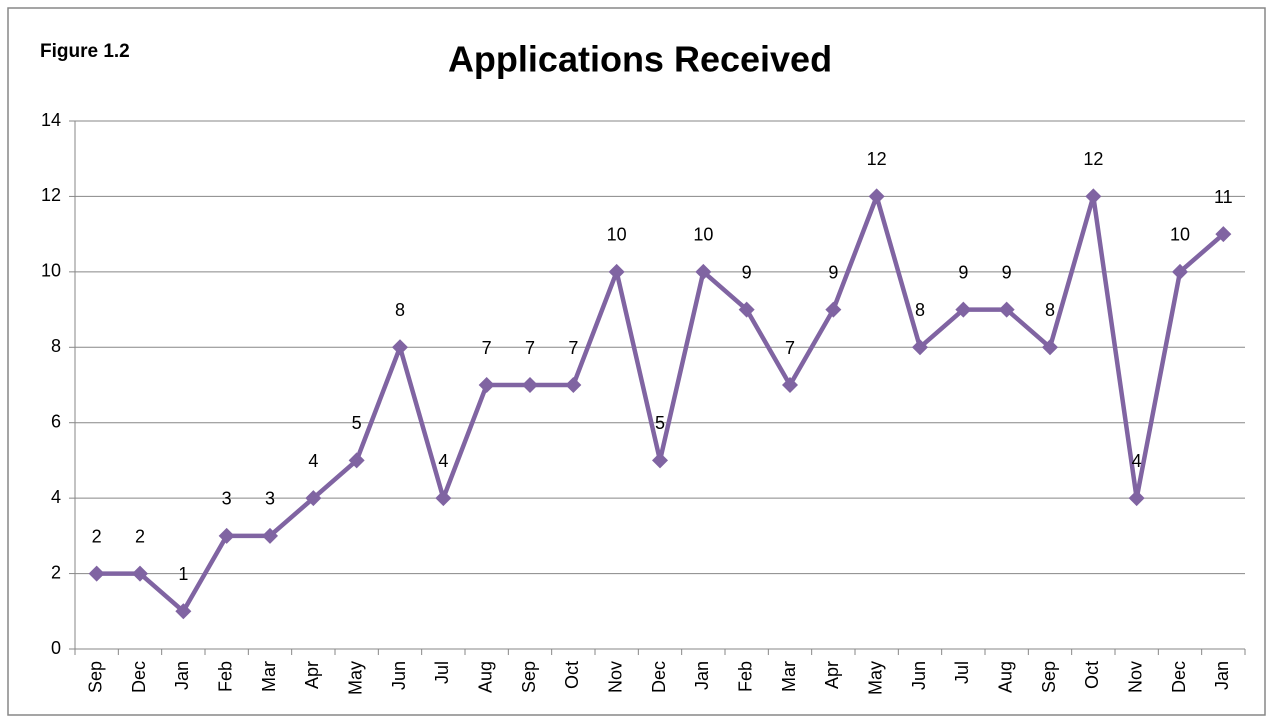 The image size is (1273, 723). Describe the element at coordinates (56, 648) in the screenshot. I see `y-tick-label: 0` at that location.